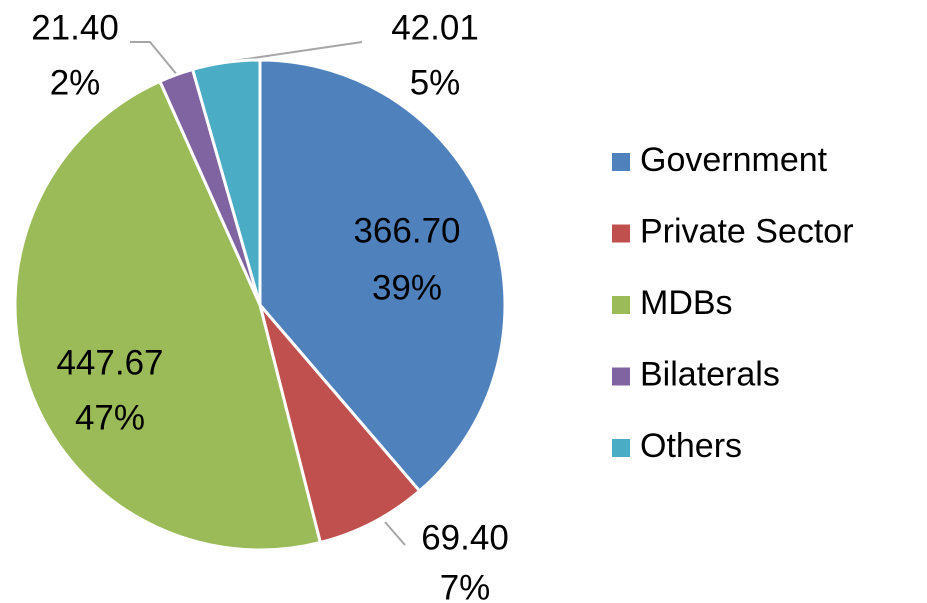  I want to click on percent-label: 7%, so click(465, 585).